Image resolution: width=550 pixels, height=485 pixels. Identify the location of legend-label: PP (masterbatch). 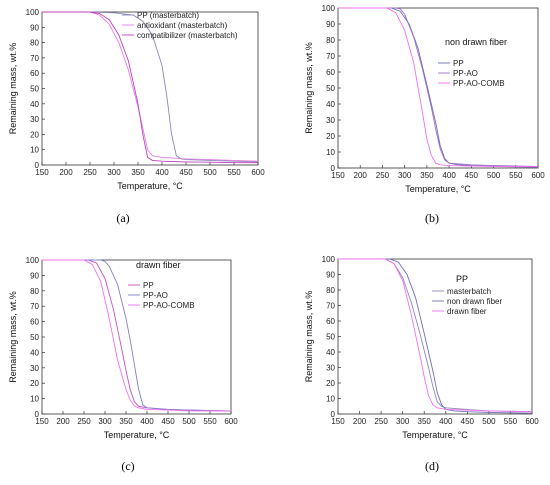
(168, 15).